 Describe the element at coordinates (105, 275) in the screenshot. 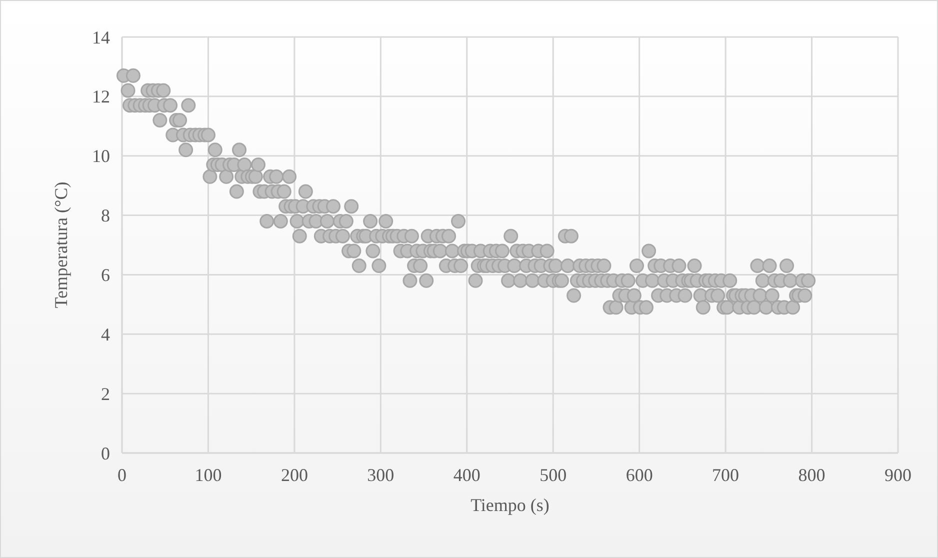

I see `y-tick-label: 6` at that location.